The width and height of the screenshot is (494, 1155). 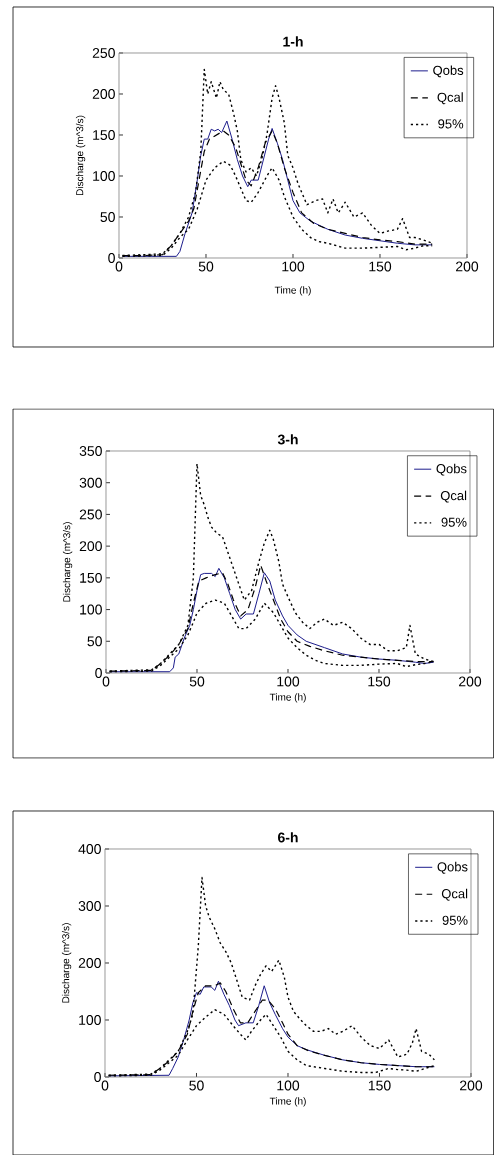 What do you see at coordinates (287, 439) in the screenshot?
I see `chart-title: 3-h` at bounding box center [287, 439].